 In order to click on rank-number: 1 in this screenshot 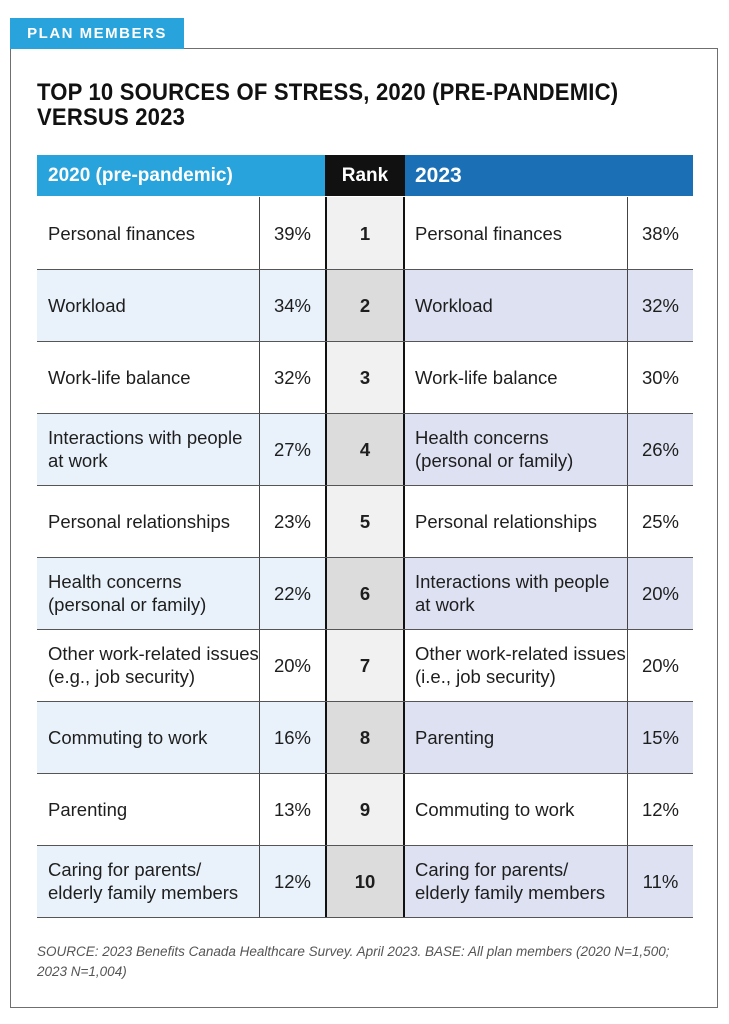, I will do `click(365, 233)`.